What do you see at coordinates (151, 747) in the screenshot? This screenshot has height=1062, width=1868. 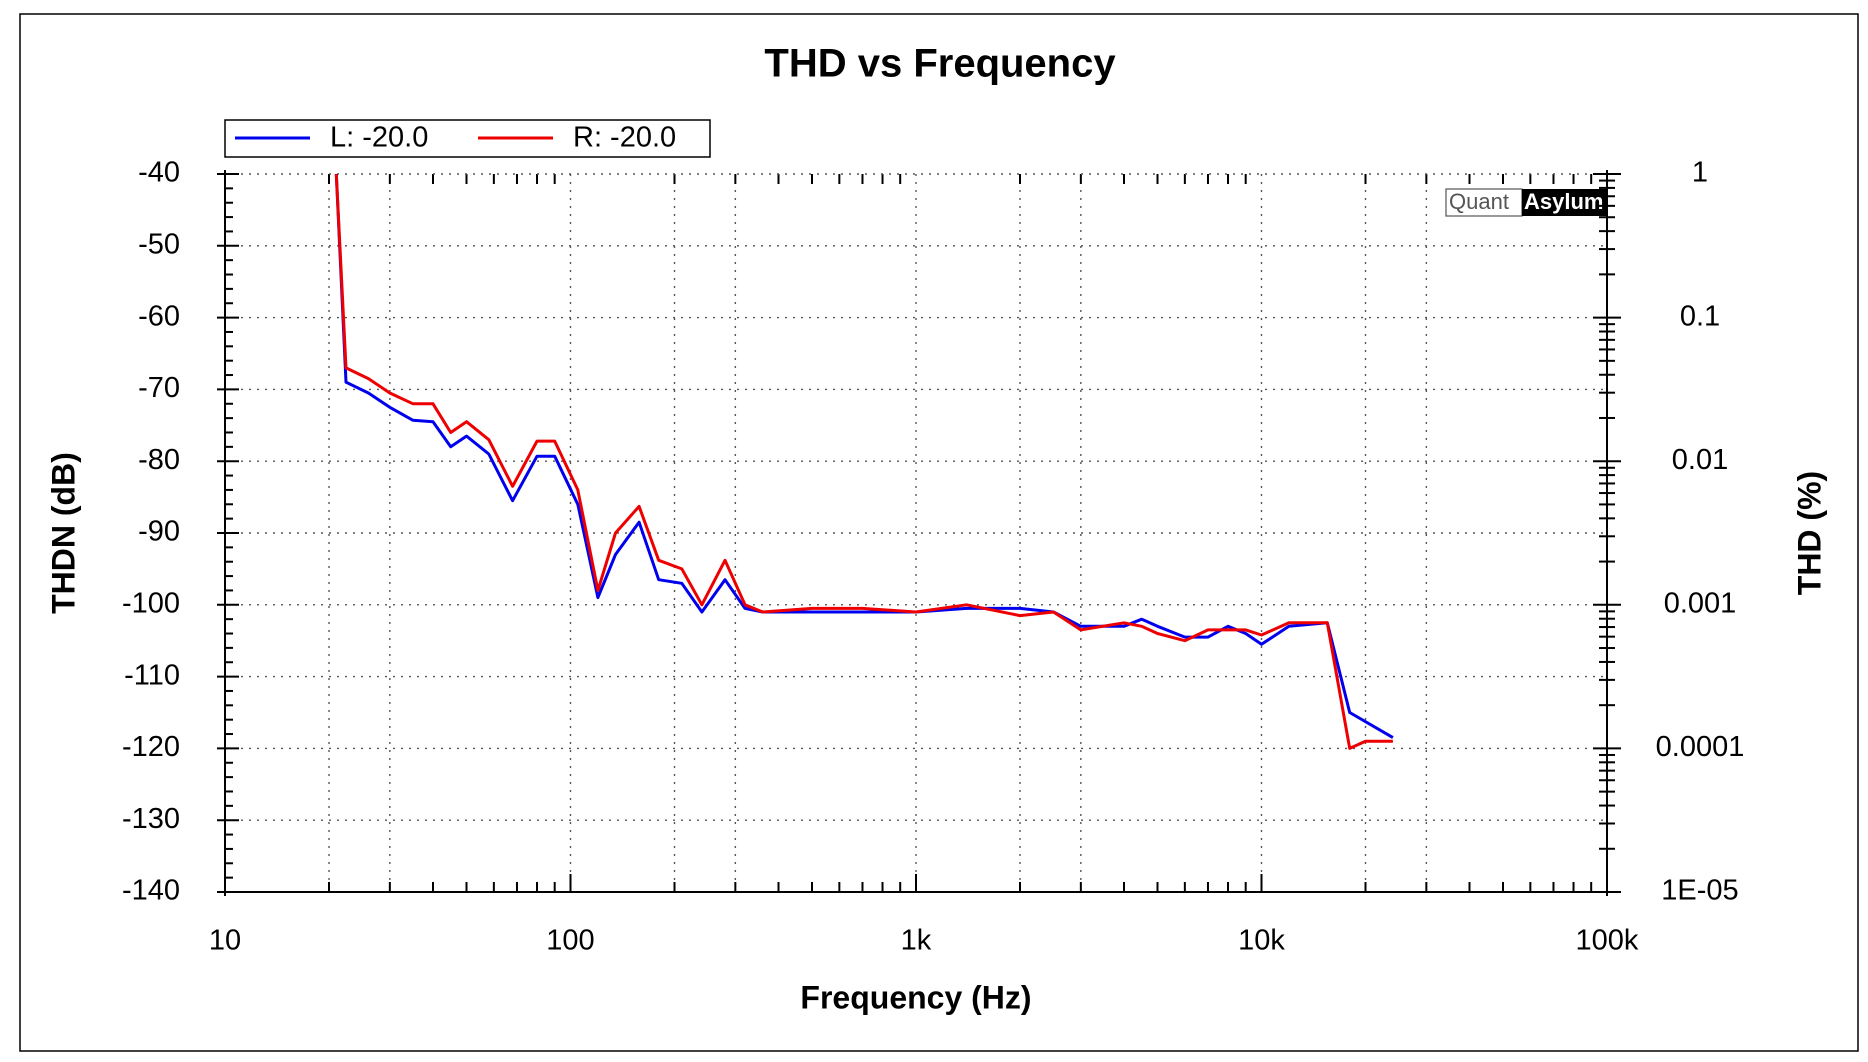 I see `y-tick-label: -120` at bounding box center [151, 747].